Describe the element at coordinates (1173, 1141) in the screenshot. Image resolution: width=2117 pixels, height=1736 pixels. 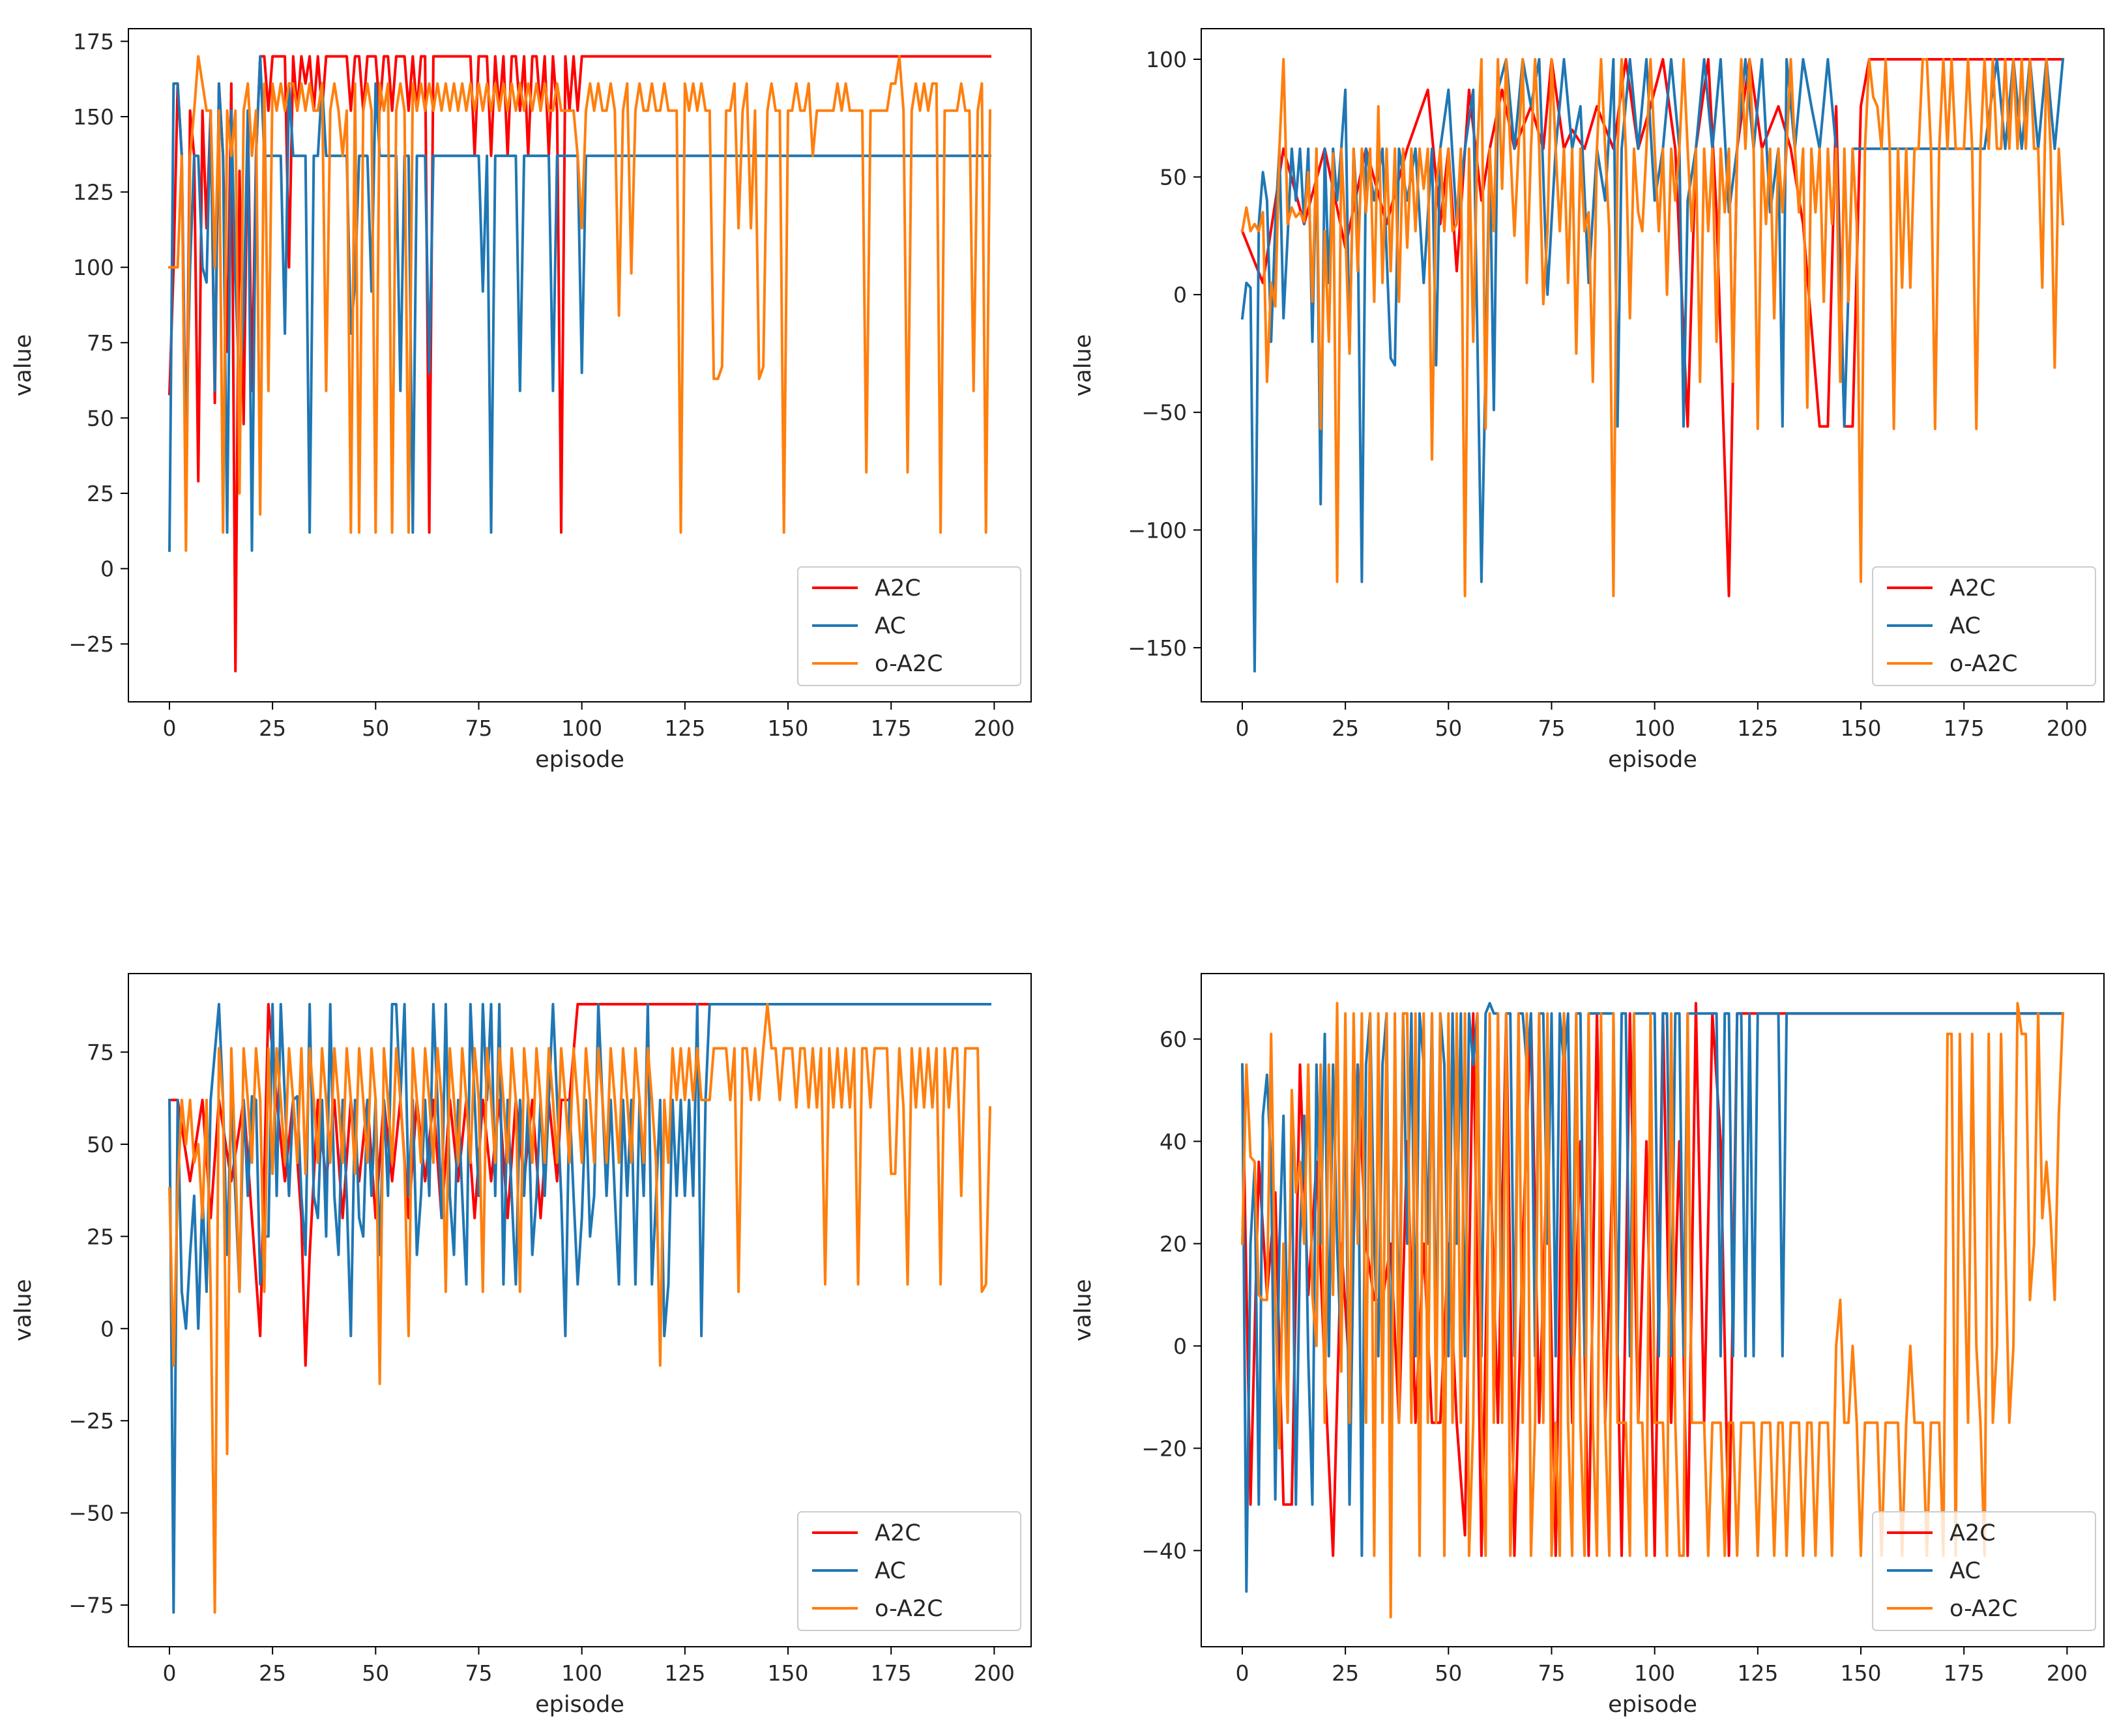
I see `y-tick-label: 40` at that location.